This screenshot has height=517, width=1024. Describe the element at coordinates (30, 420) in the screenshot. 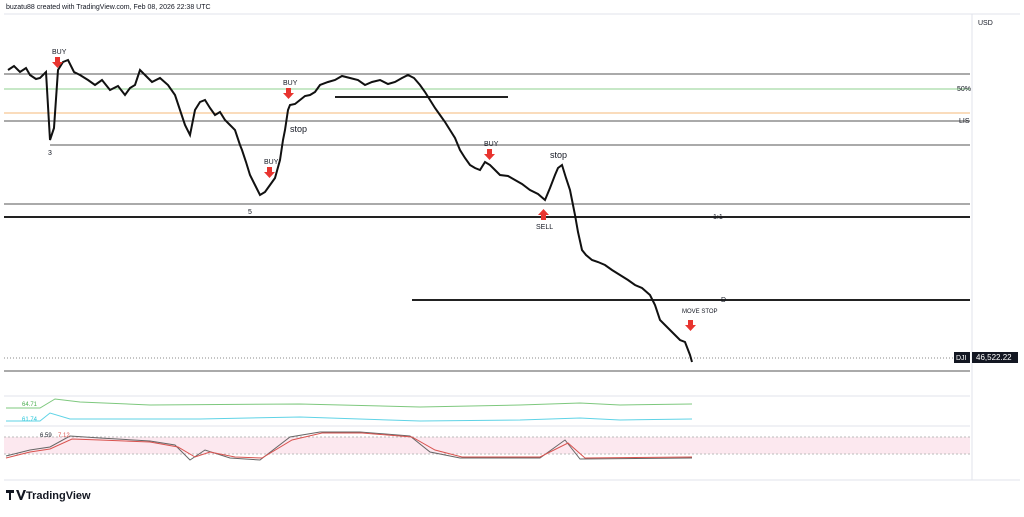

I see `indicator-value: 61.74` at that location.